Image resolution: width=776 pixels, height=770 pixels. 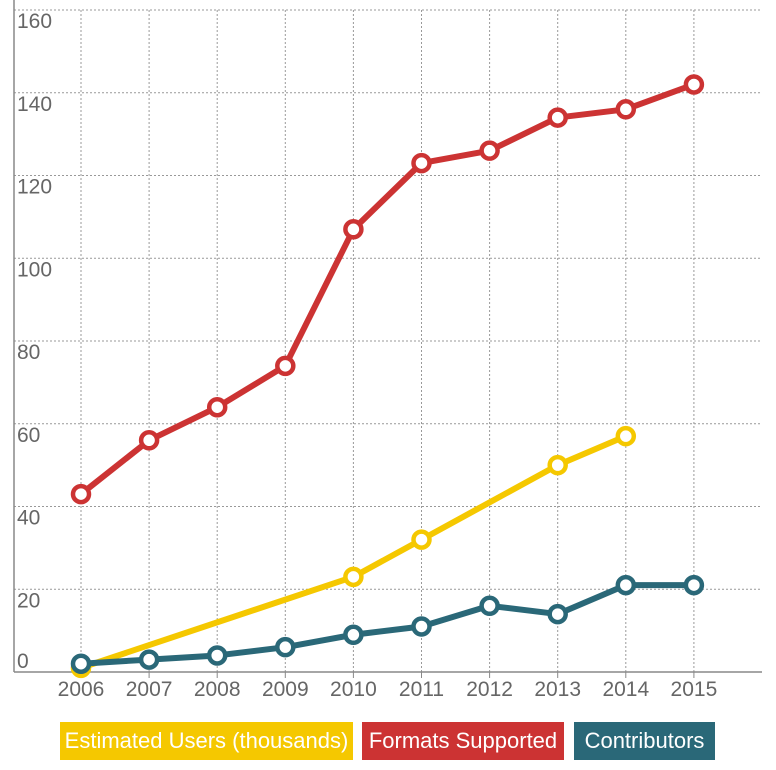 I want to click on series-line-contributors, so click(x=387, y=624).